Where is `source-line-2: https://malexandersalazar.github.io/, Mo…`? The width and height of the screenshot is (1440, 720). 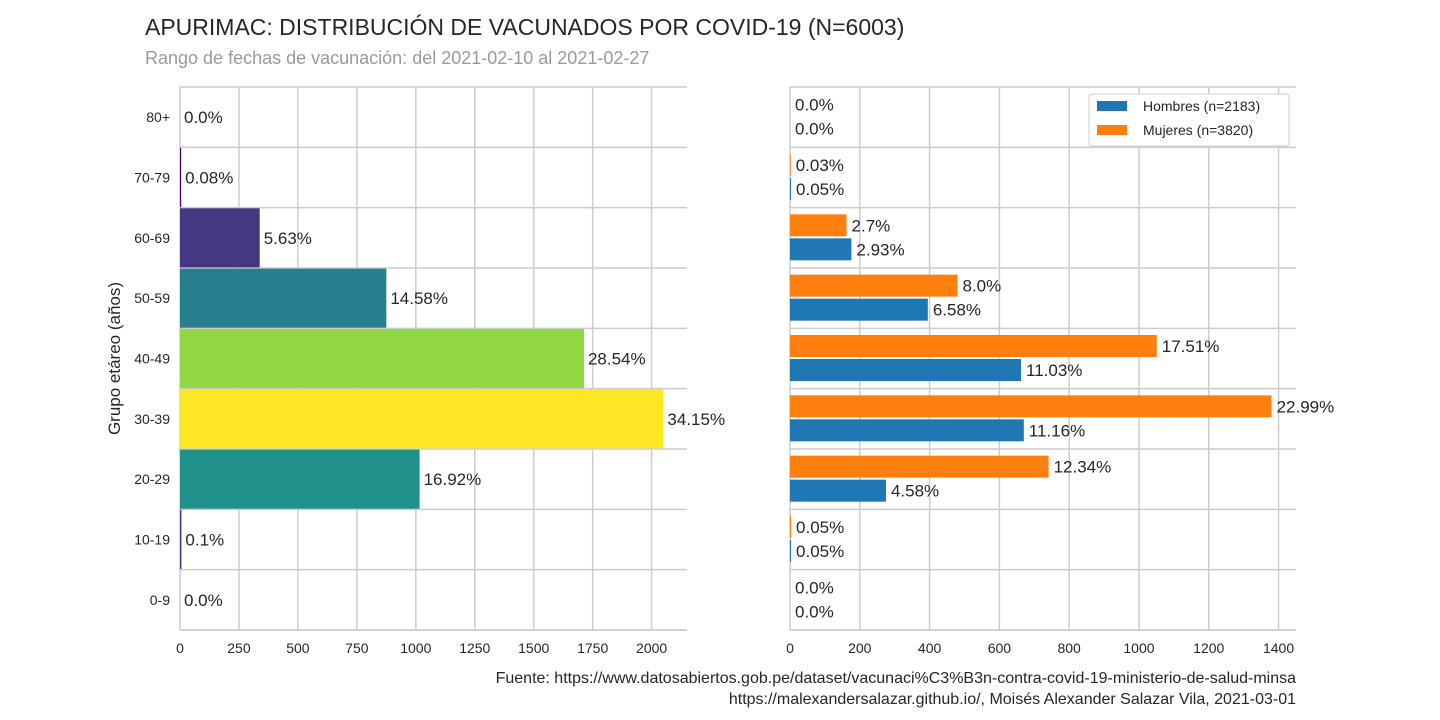
source-line-2: https://malexandersalazar.github.io/, Mo… is located at coordinates (1012, 699).